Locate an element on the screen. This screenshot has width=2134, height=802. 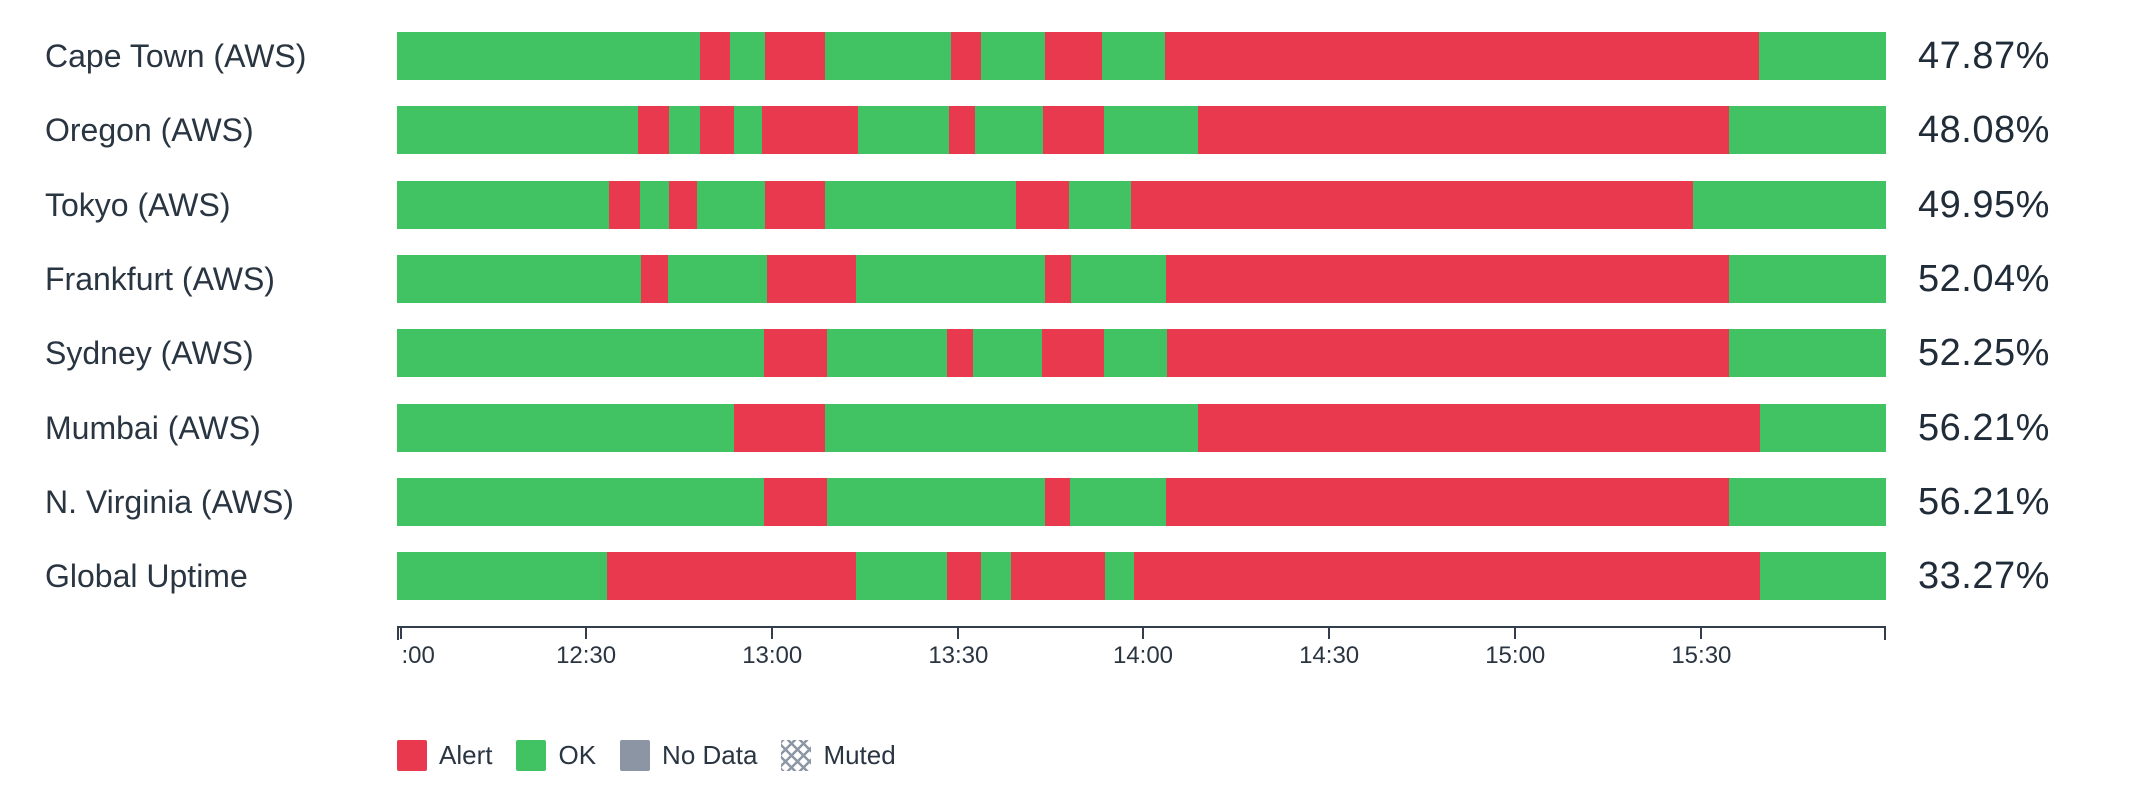
status-row: Cape Town (AWS) 47.87% is located at coordinates (1067, 56).